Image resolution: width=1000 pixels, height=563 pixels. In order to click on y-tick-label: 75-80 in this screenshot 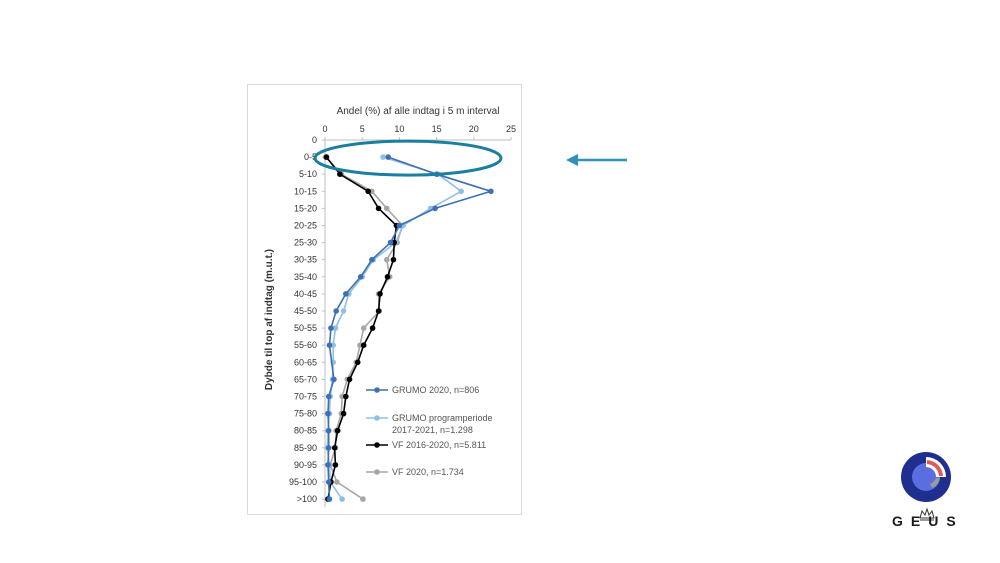, I will do `click(305, 414)`.